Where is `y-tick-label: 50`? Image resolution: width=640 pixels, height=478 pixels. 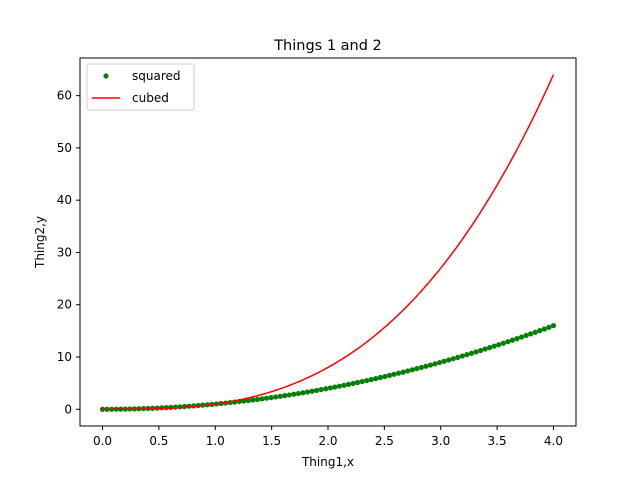 y-tick-label: 50 is located at coordinates (64, 148).